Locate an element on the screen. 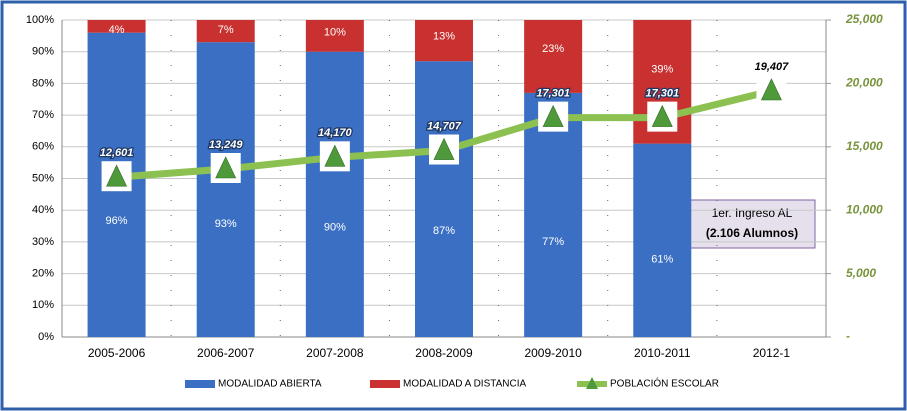  y-tick-label: 0% is located at coordinates (46, 337).